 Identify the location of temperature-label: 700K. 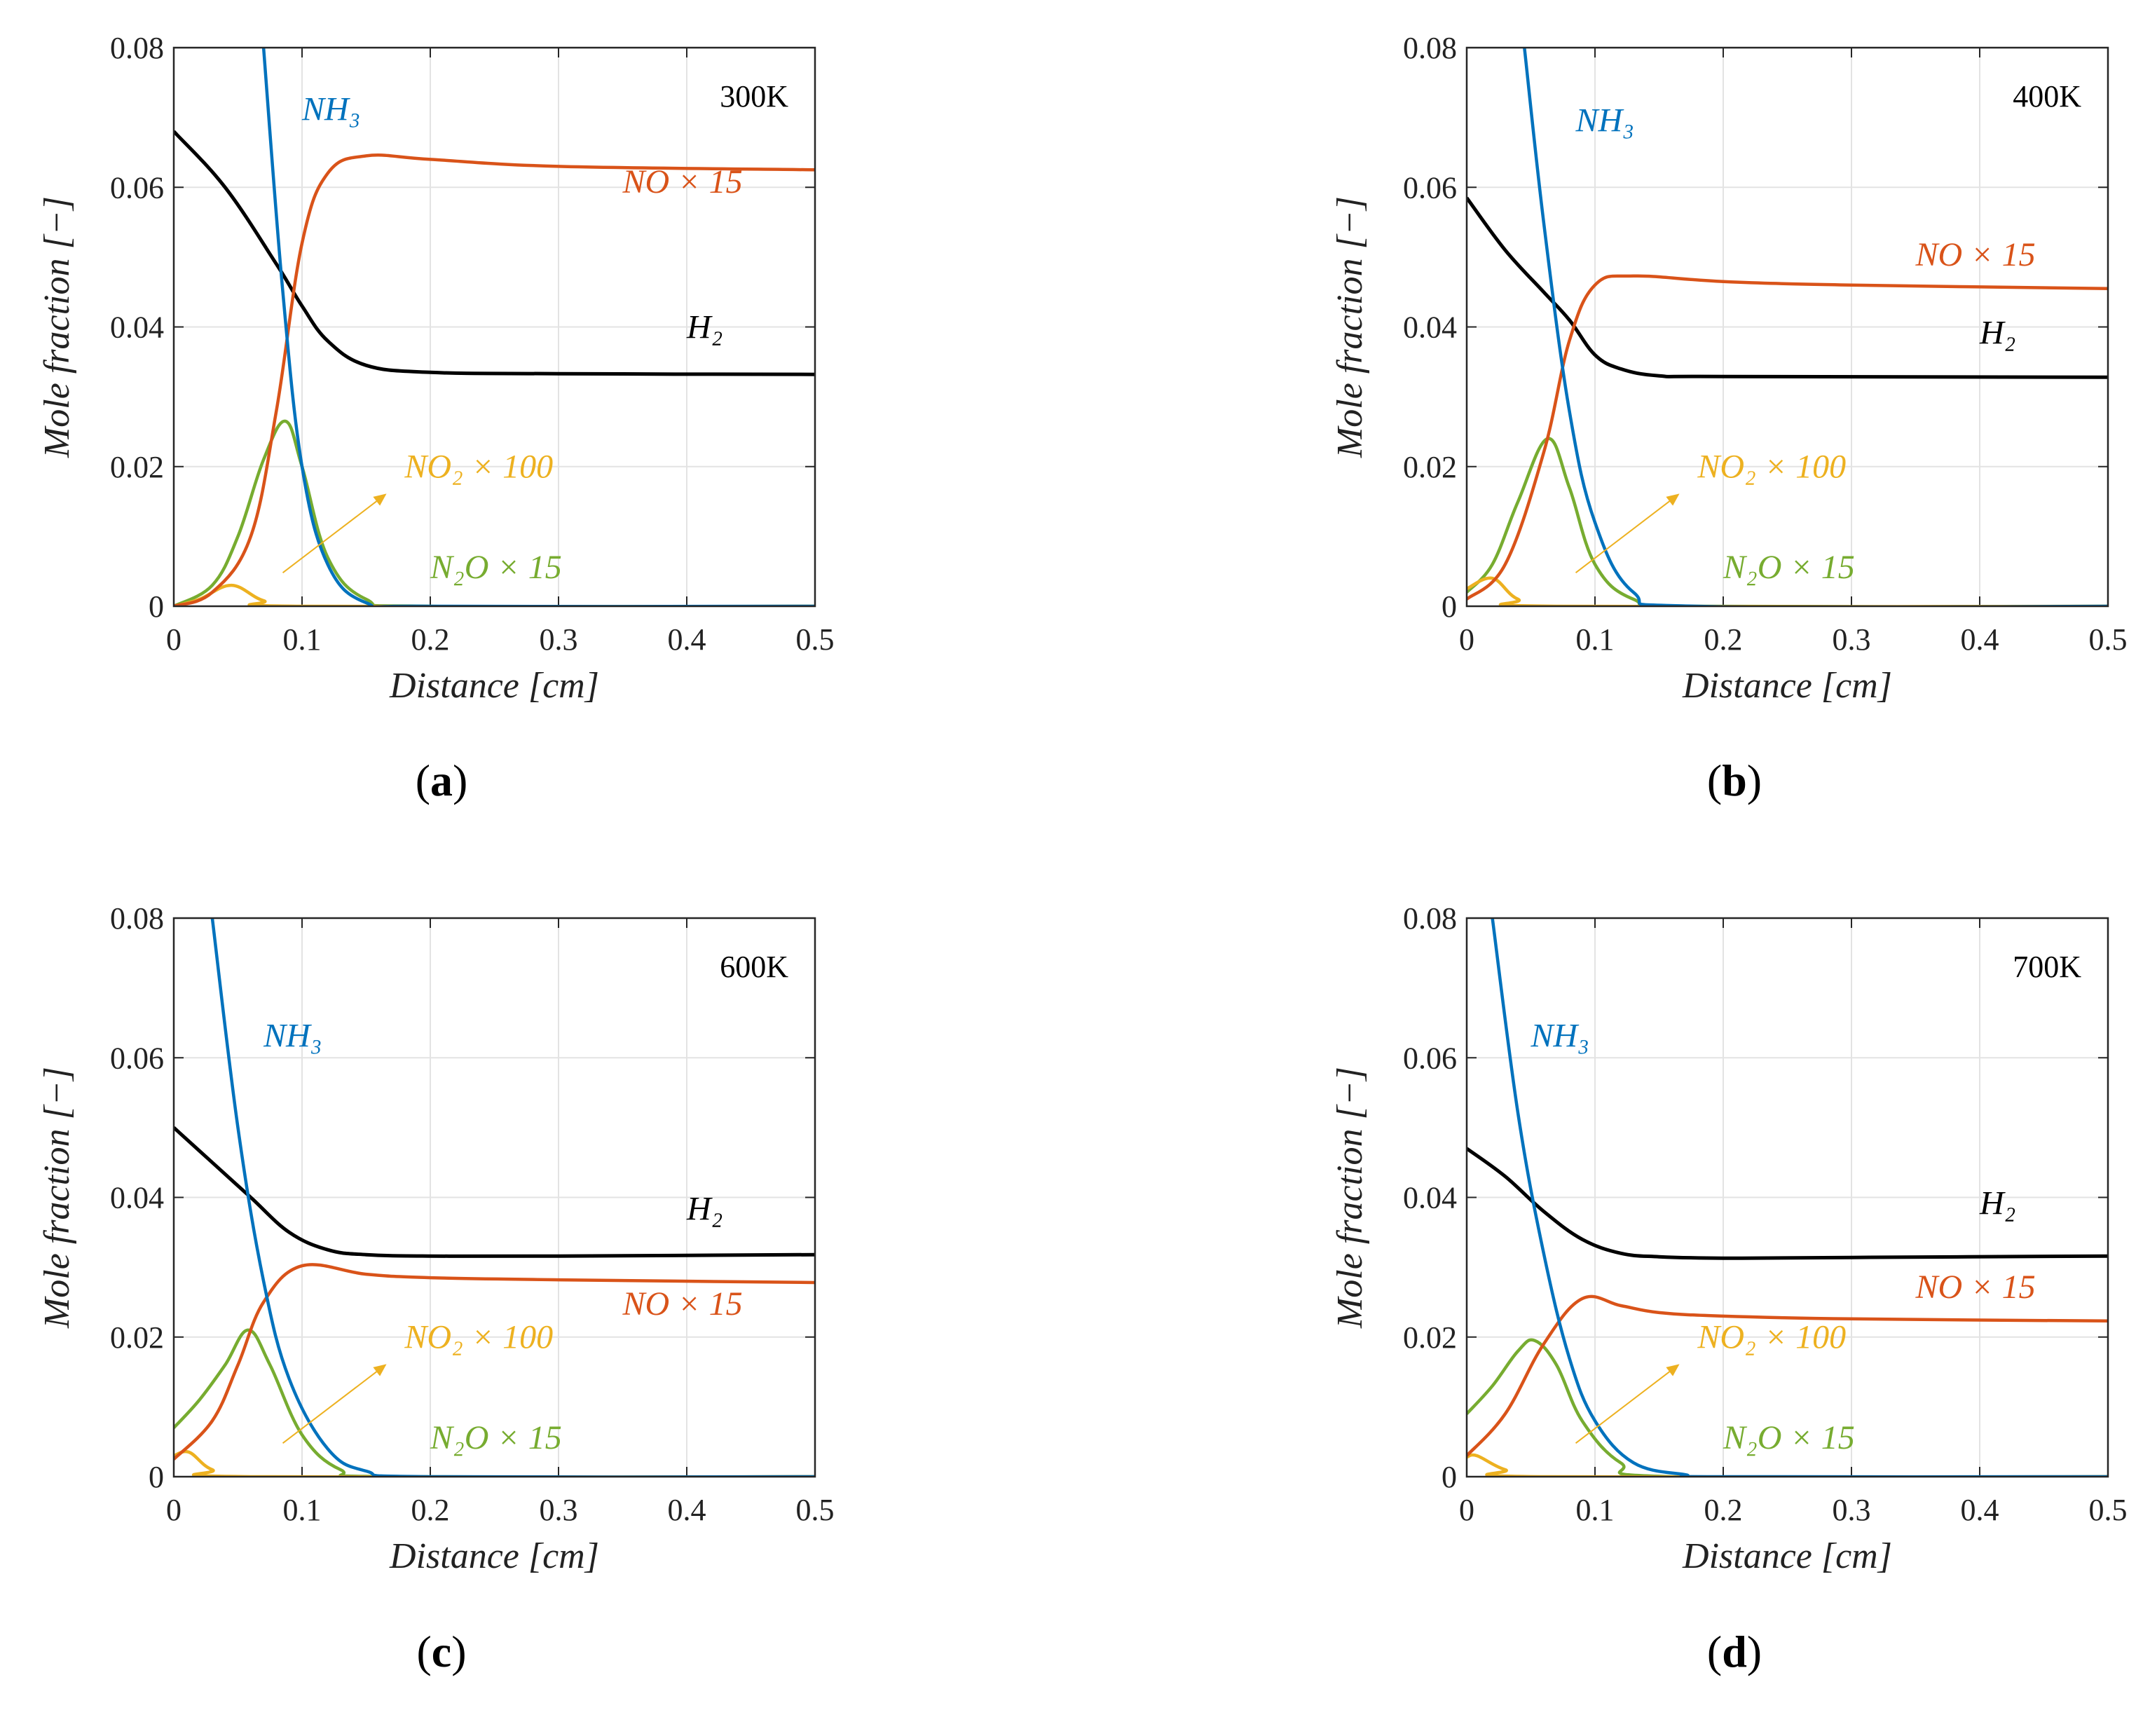
(2047, 967).